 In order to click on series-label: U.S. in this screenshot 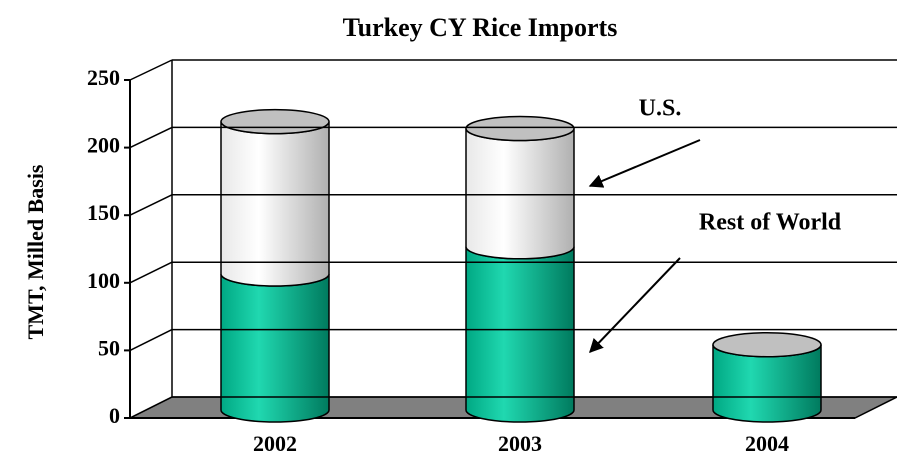, I will do `click(660, 109)`.